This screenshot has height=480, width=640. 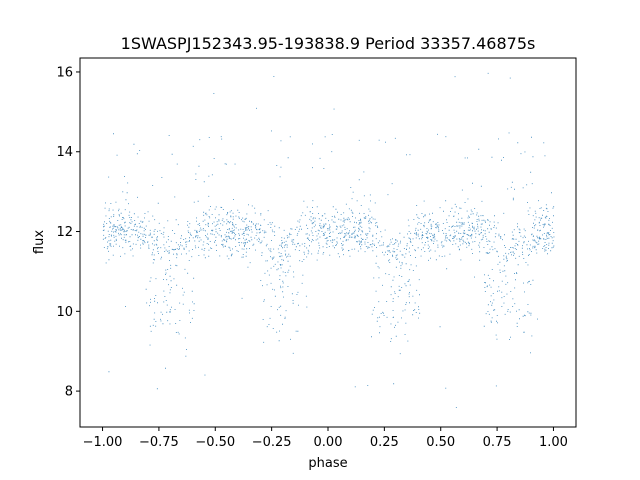 I want to click on y-tick-label: 10, so click(x=64, y=312).